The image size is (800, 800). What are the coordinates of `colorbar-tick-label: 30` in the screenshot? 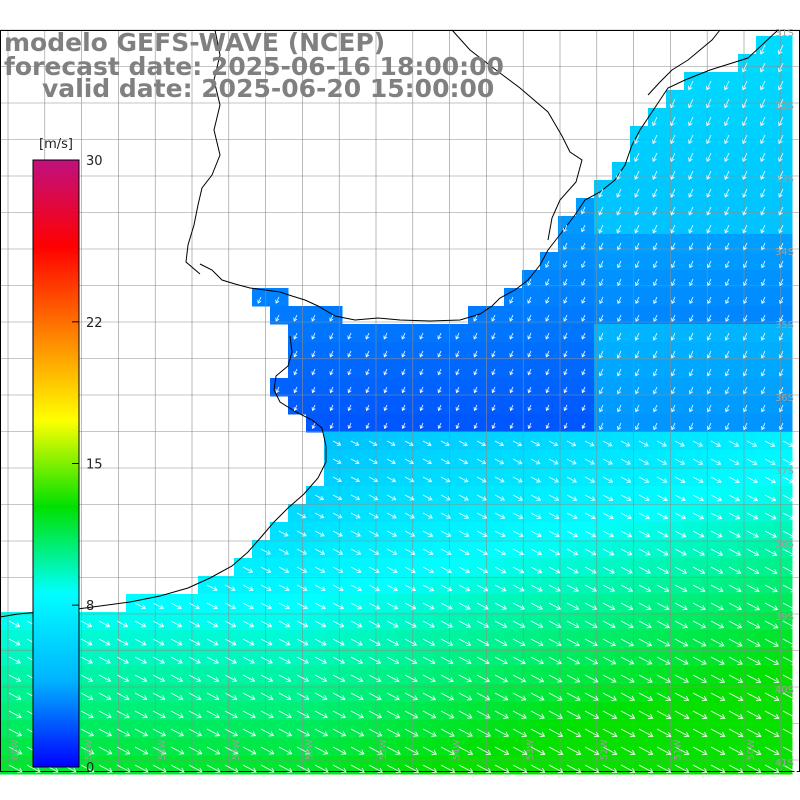 It's located at (94, 161).